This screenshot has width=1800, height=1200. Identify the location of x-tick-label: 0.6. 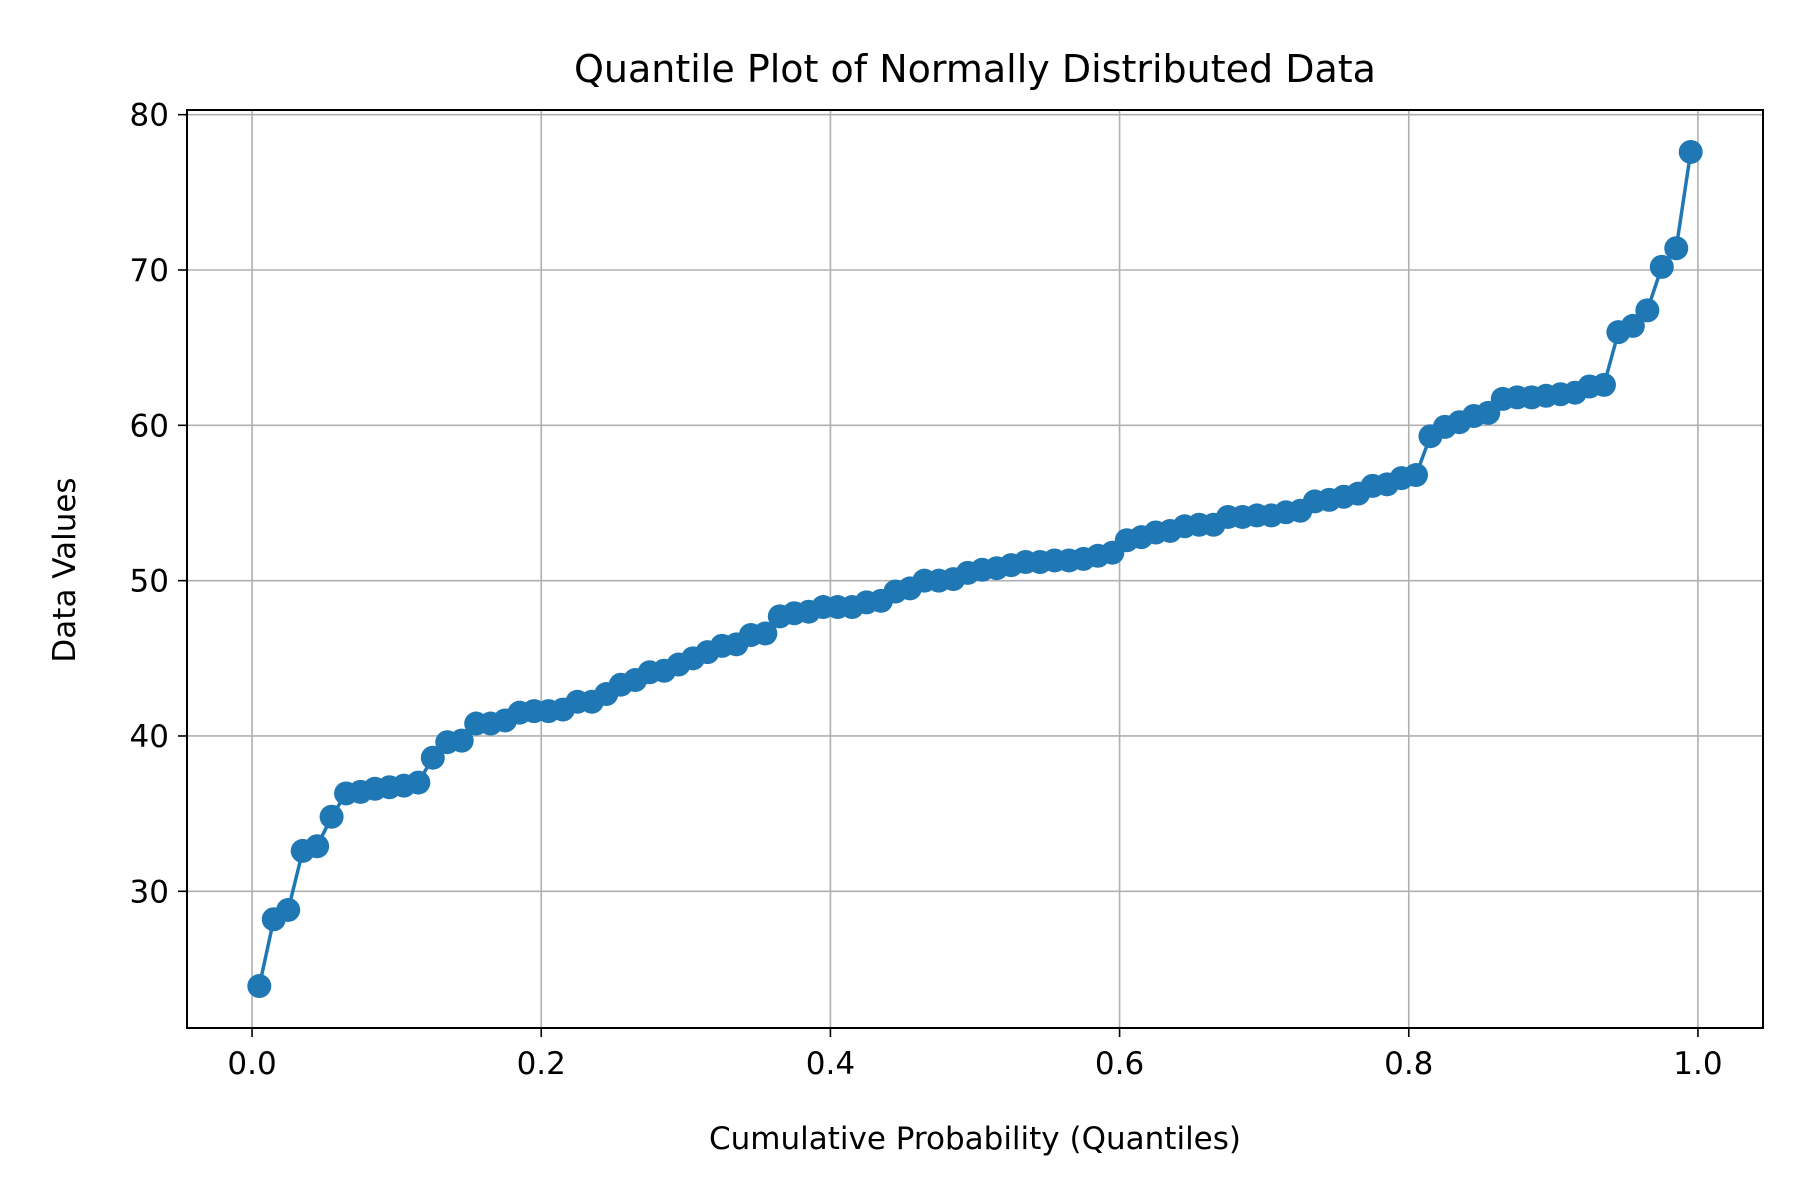
(1119, 1064).